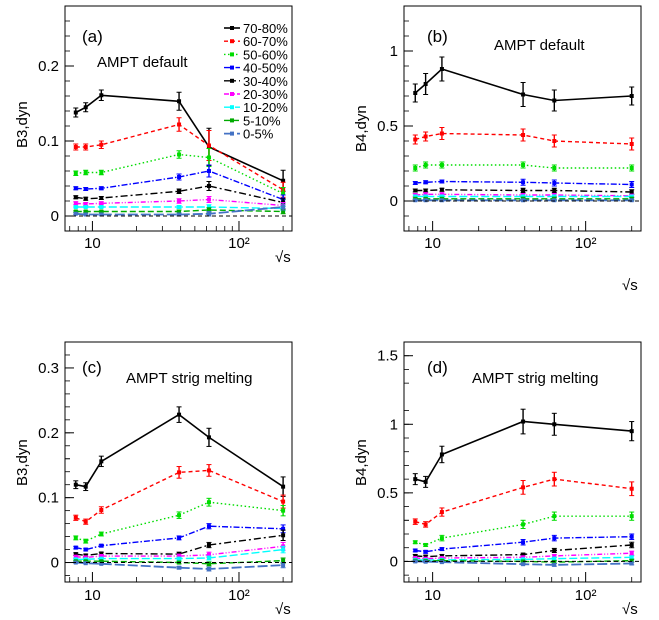  Describe the element at coordinates (630, 609) in the screenshot. I see `panel-d-xlabel: √s` at that location.